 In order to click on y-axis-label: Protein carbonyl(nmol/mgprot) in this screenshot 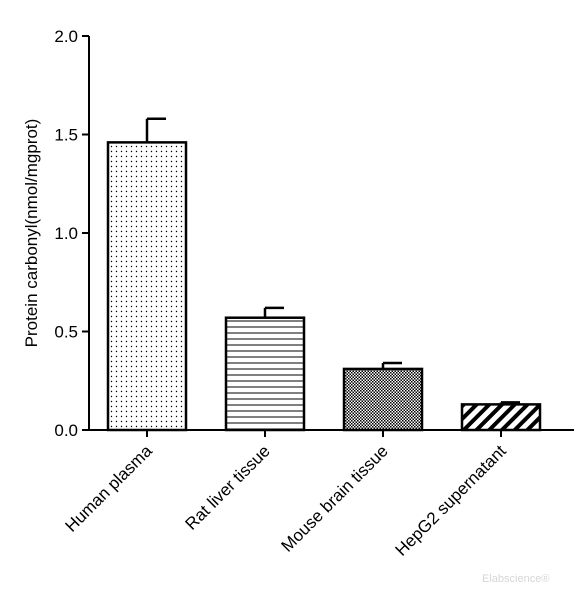, I will do `click(31, 233)`.